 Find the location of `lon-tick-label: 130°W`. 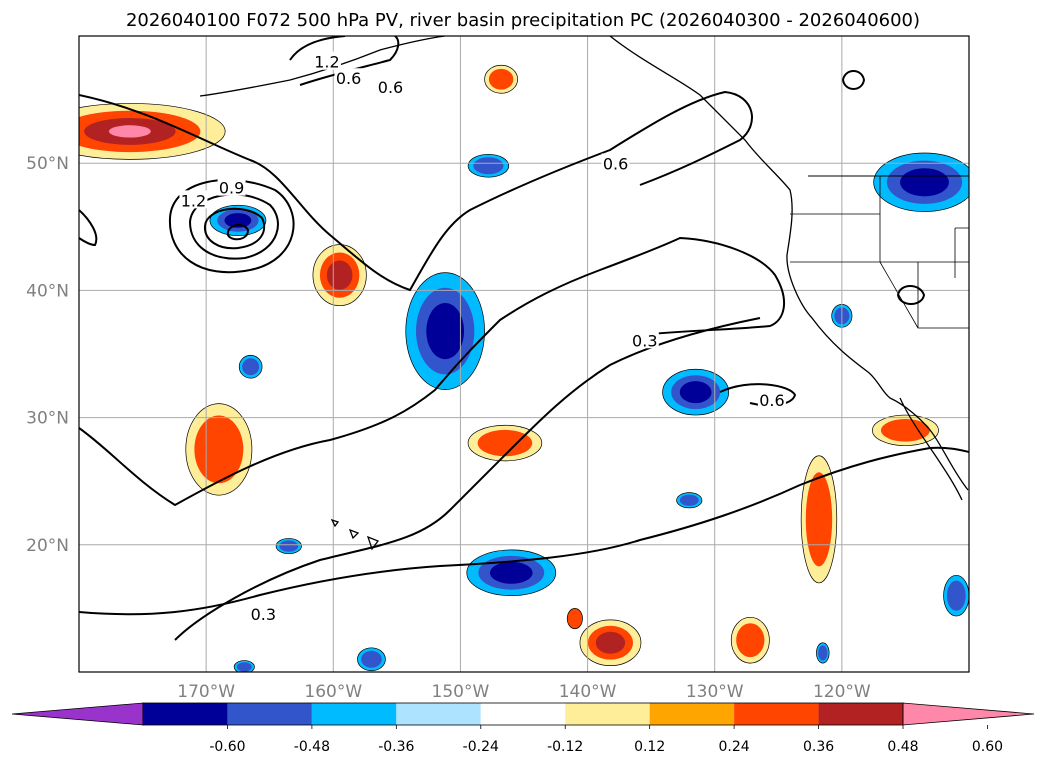

lon-tick-label: 130°W is located at coordinates (715, 692).